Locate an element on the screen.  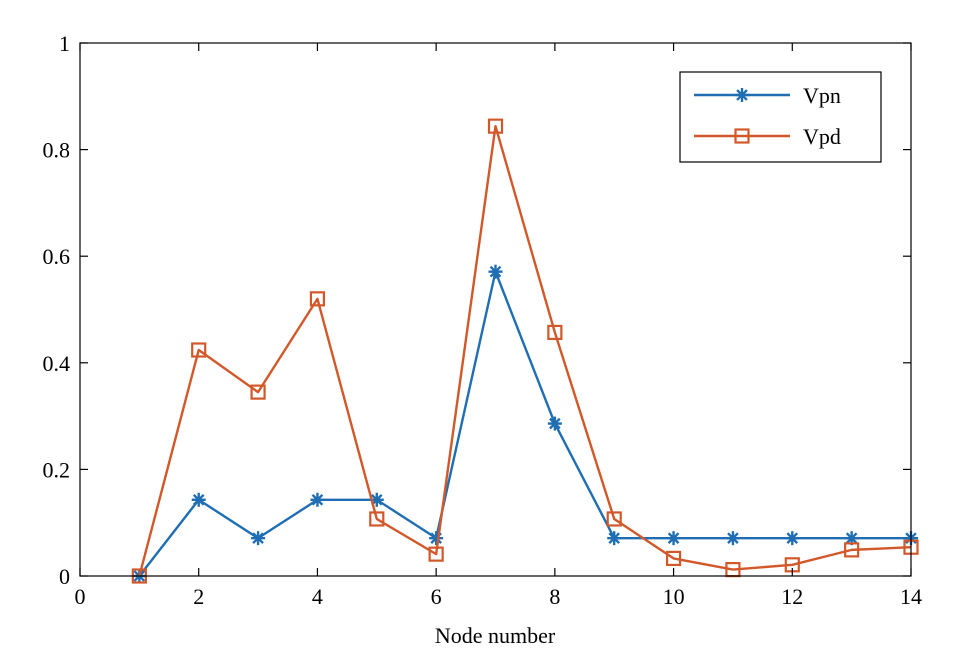
legend-box is located at coordinates (780, 117).